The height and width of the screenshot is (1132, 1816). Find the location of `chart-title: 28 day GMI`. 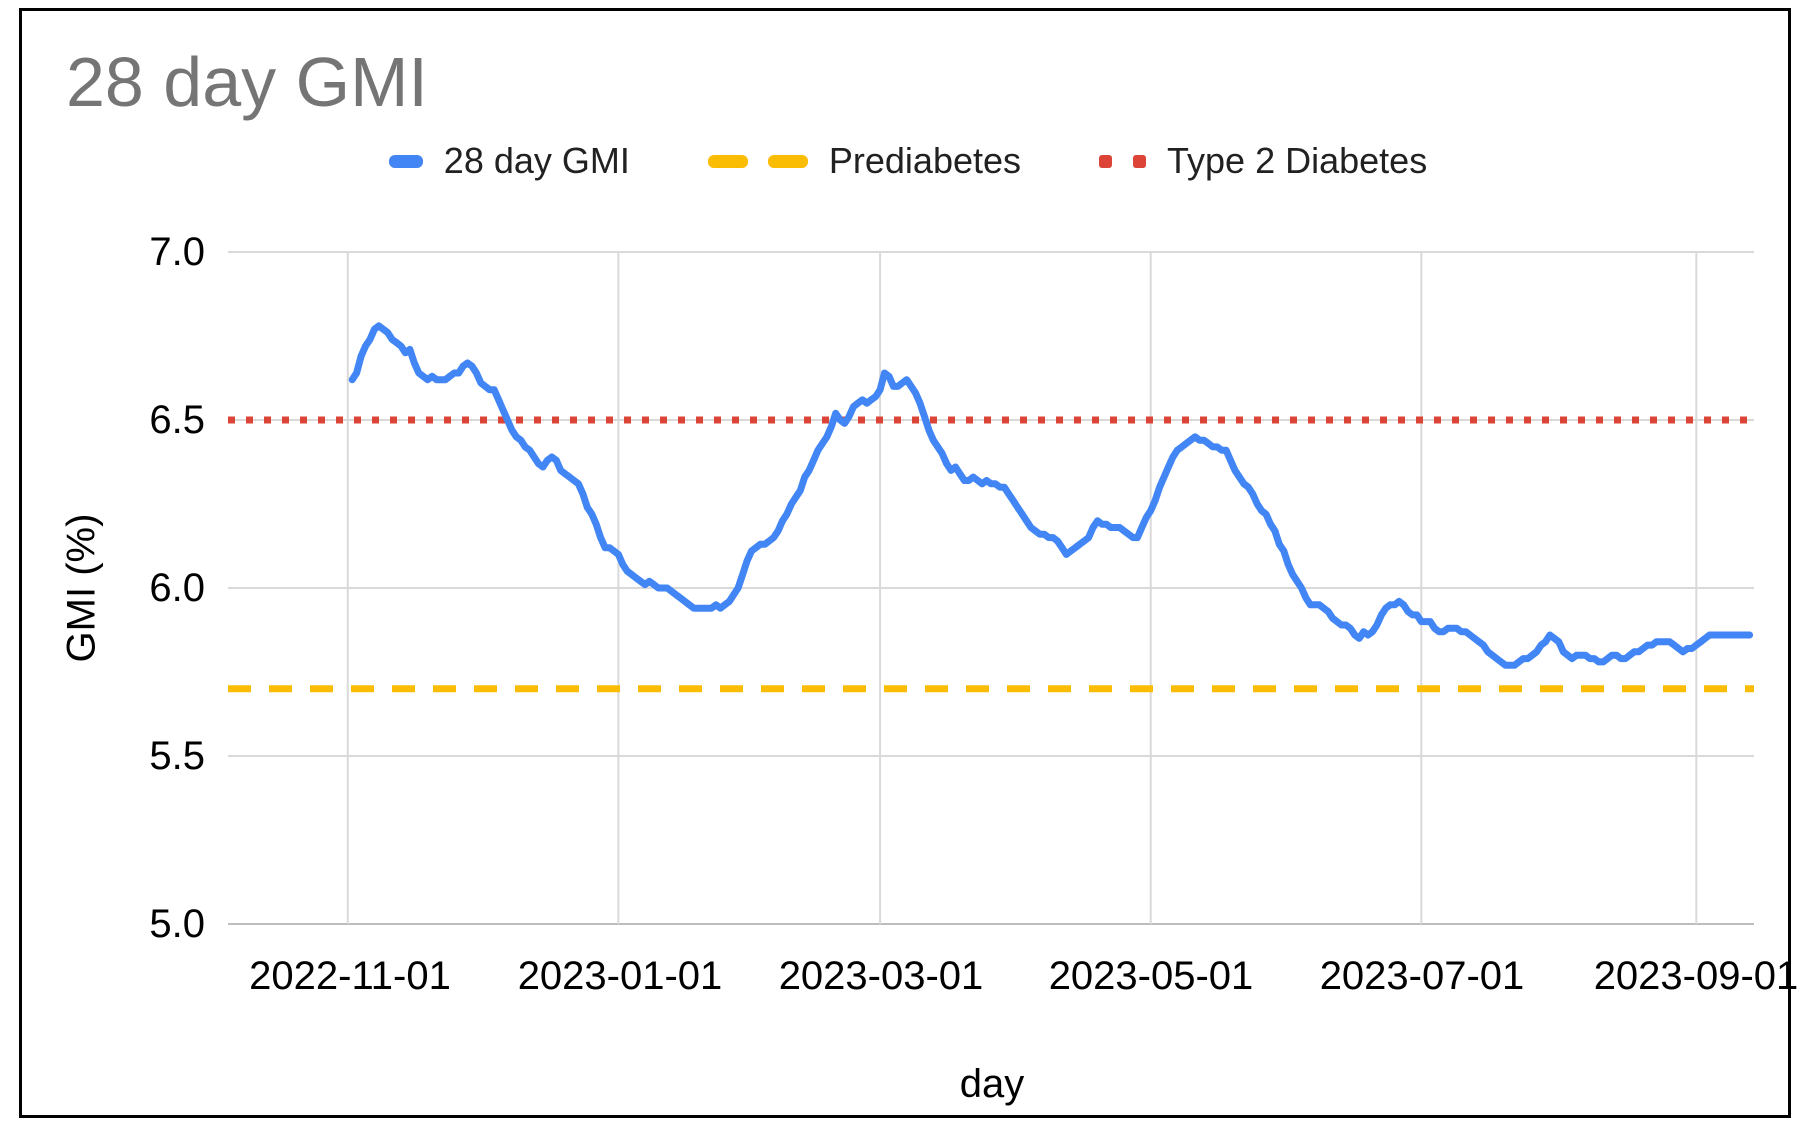

chart-title: 28 day GMI is located at coordinates (247, 82).